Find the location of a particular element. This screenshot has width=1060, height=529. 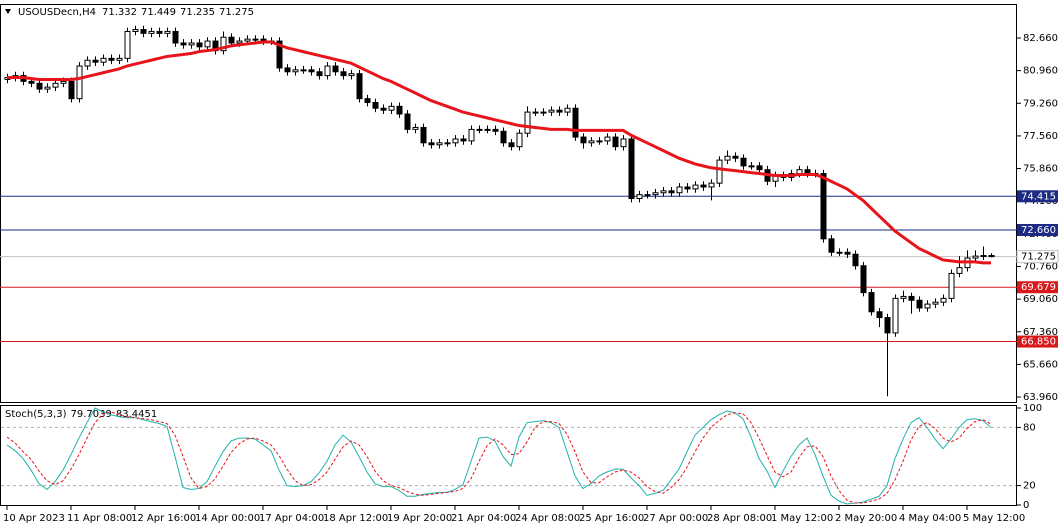

price-label-box is located at coordinates (1037, 257).